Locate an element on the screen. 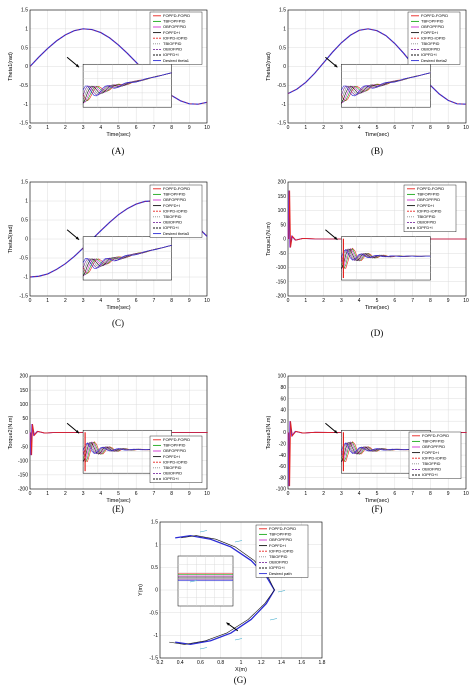 This screenshot has height=691, width=474. x-tick-label: 4 is located at coordinates (100, 128).